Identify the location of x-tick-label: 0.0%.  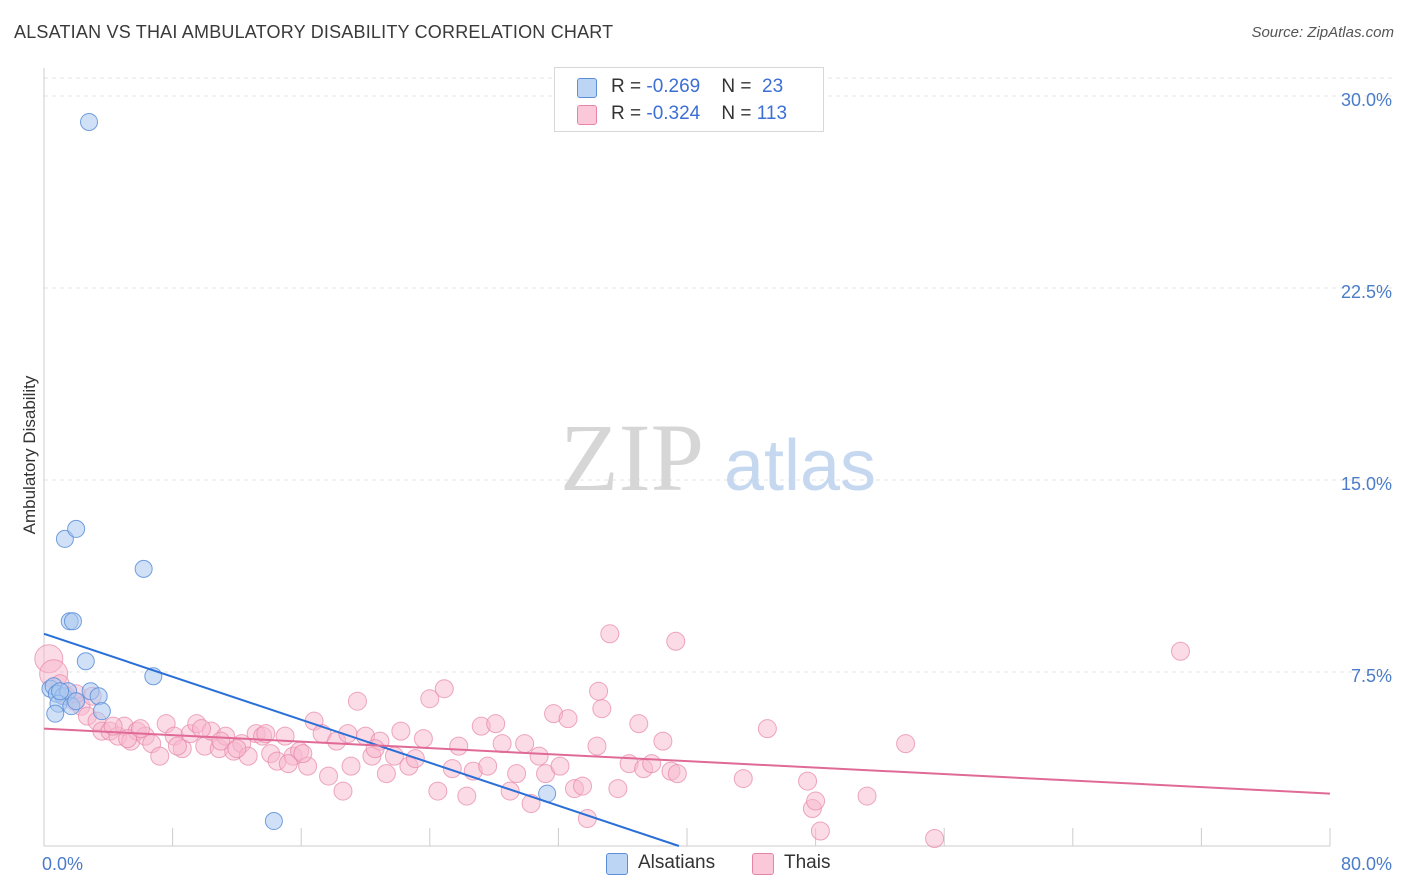
(62, 864).